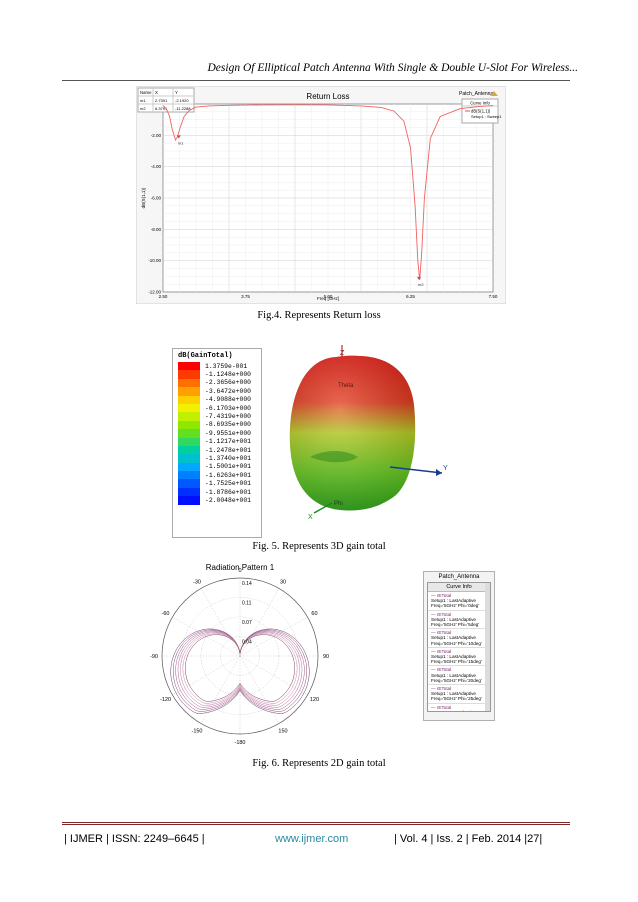 This screenshot has height=902, width=638. I want to click on angle-label: -30, so click(197, 583).